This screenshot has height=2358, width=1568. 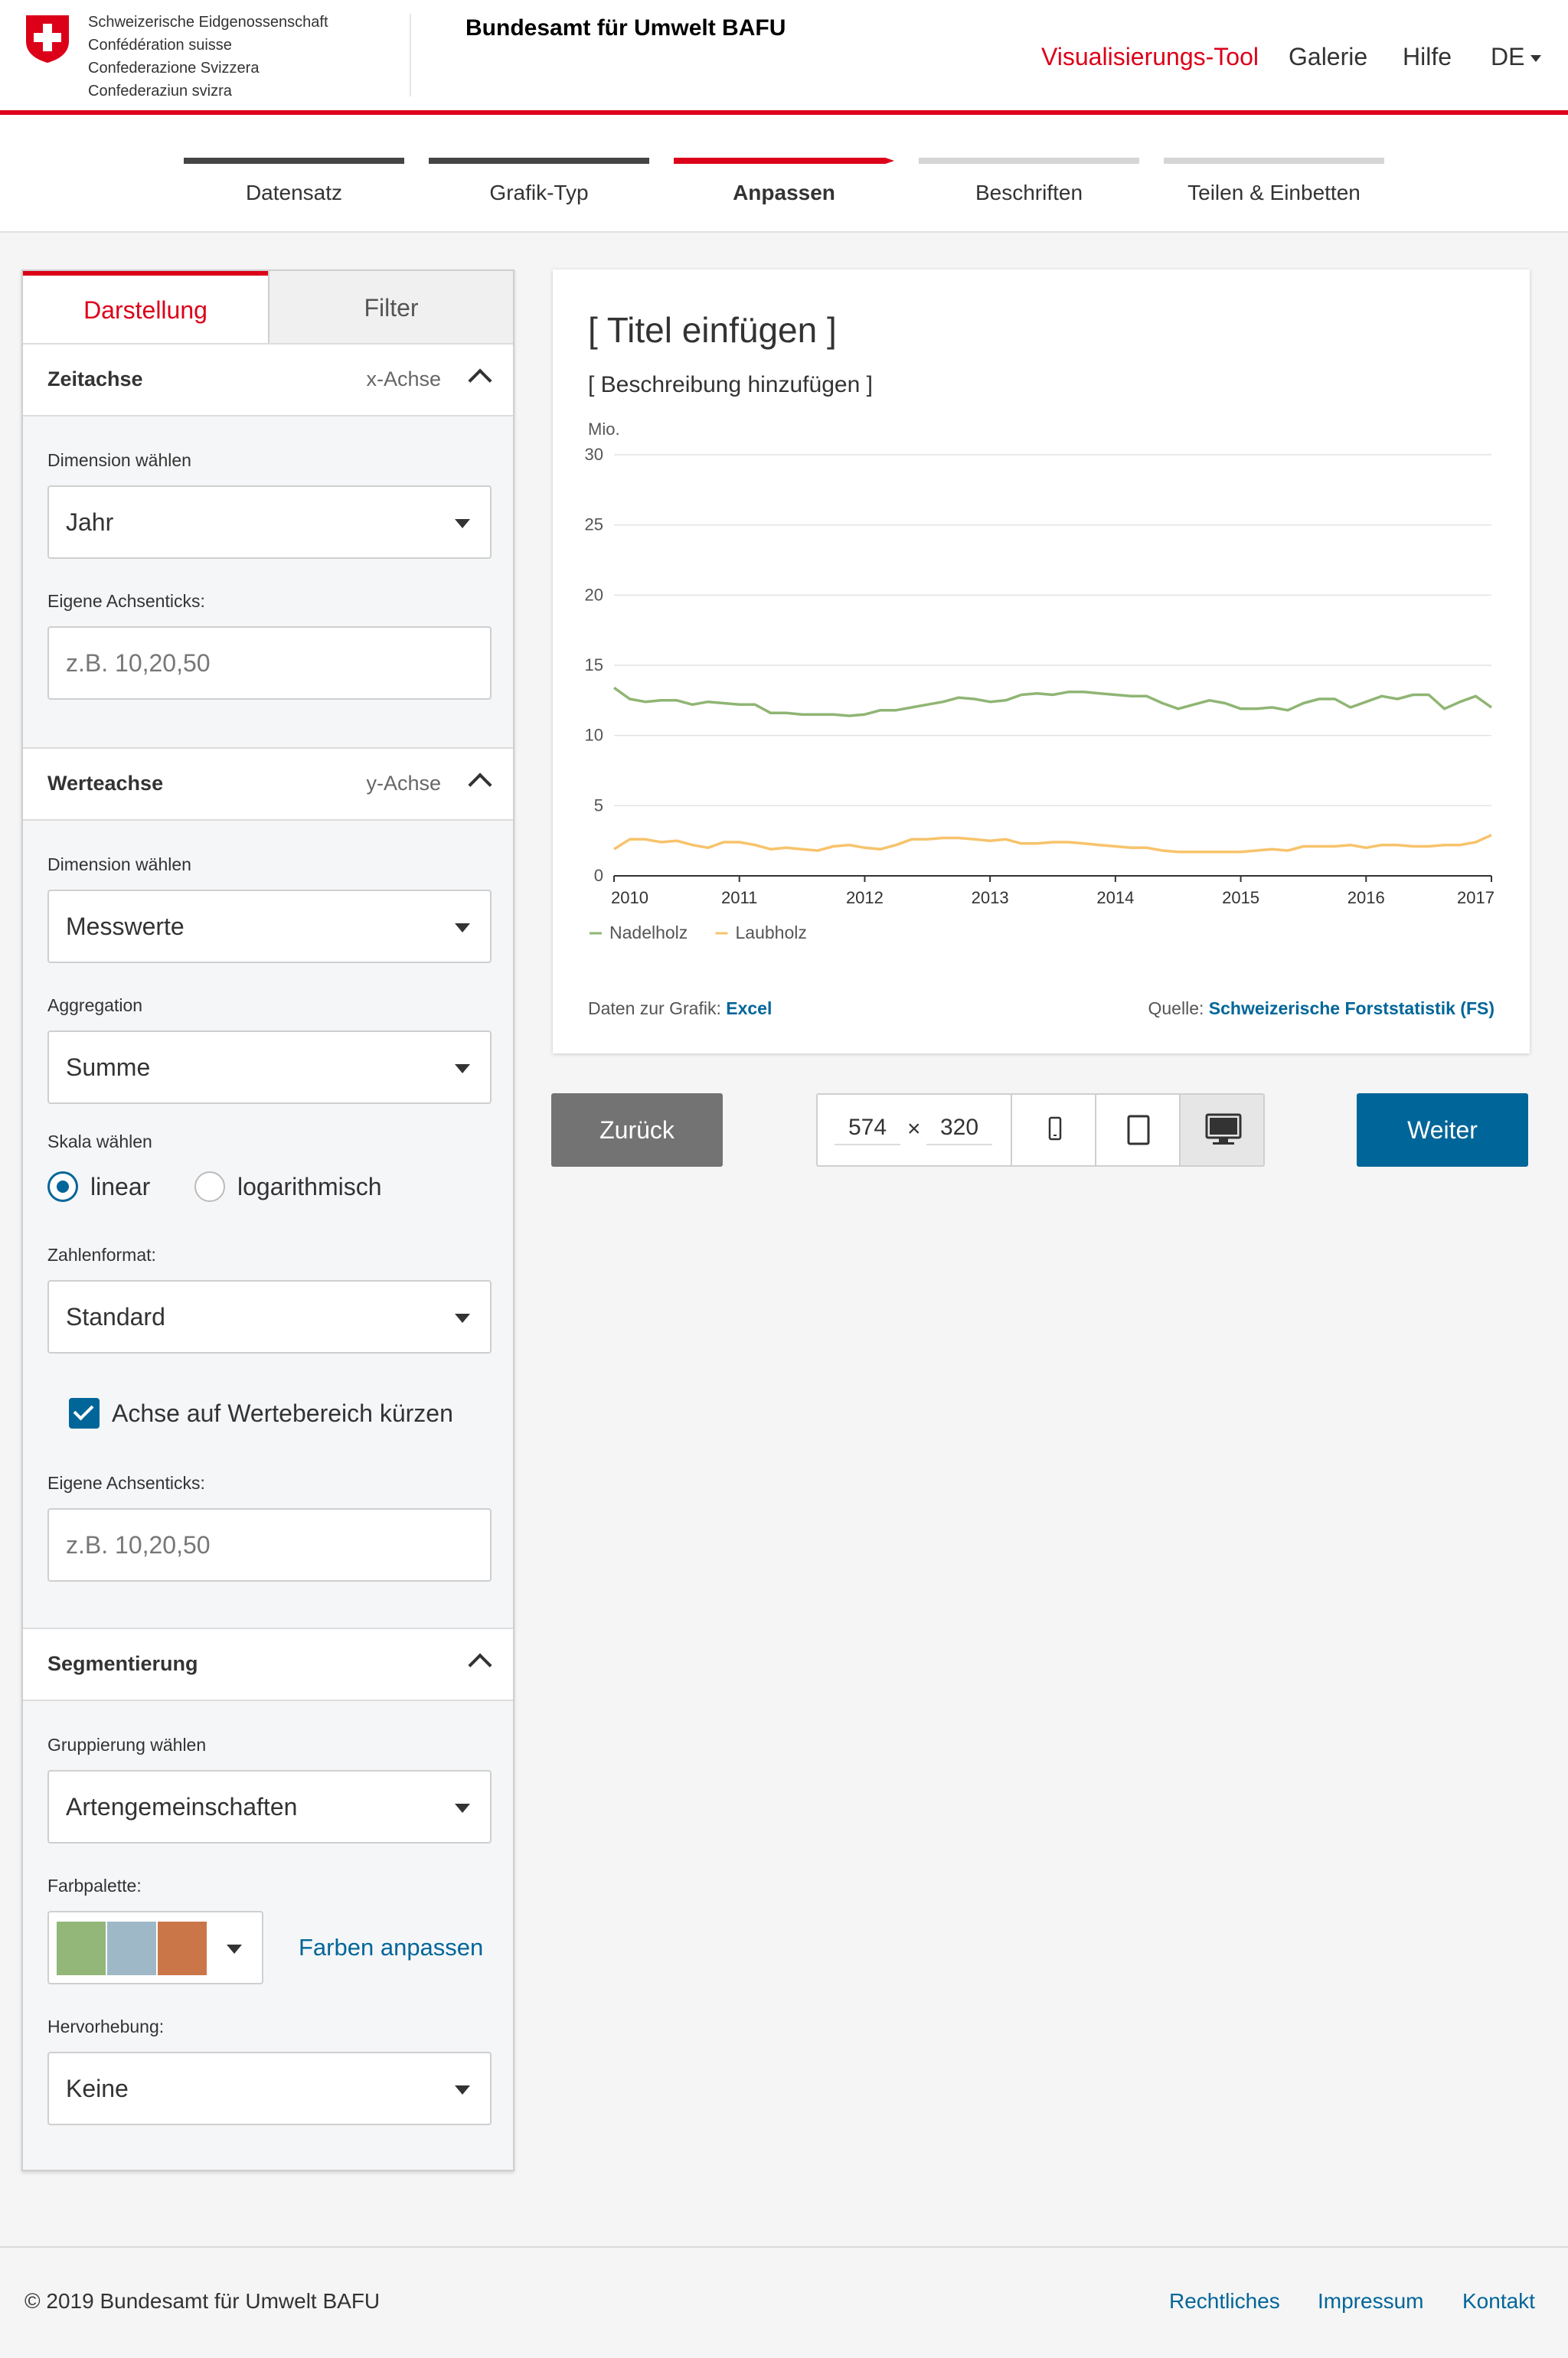 What do you see at coordinates (390, 308) in the screenshot?
I see `tab-filter: Filter` at bounding box center [390, 308].